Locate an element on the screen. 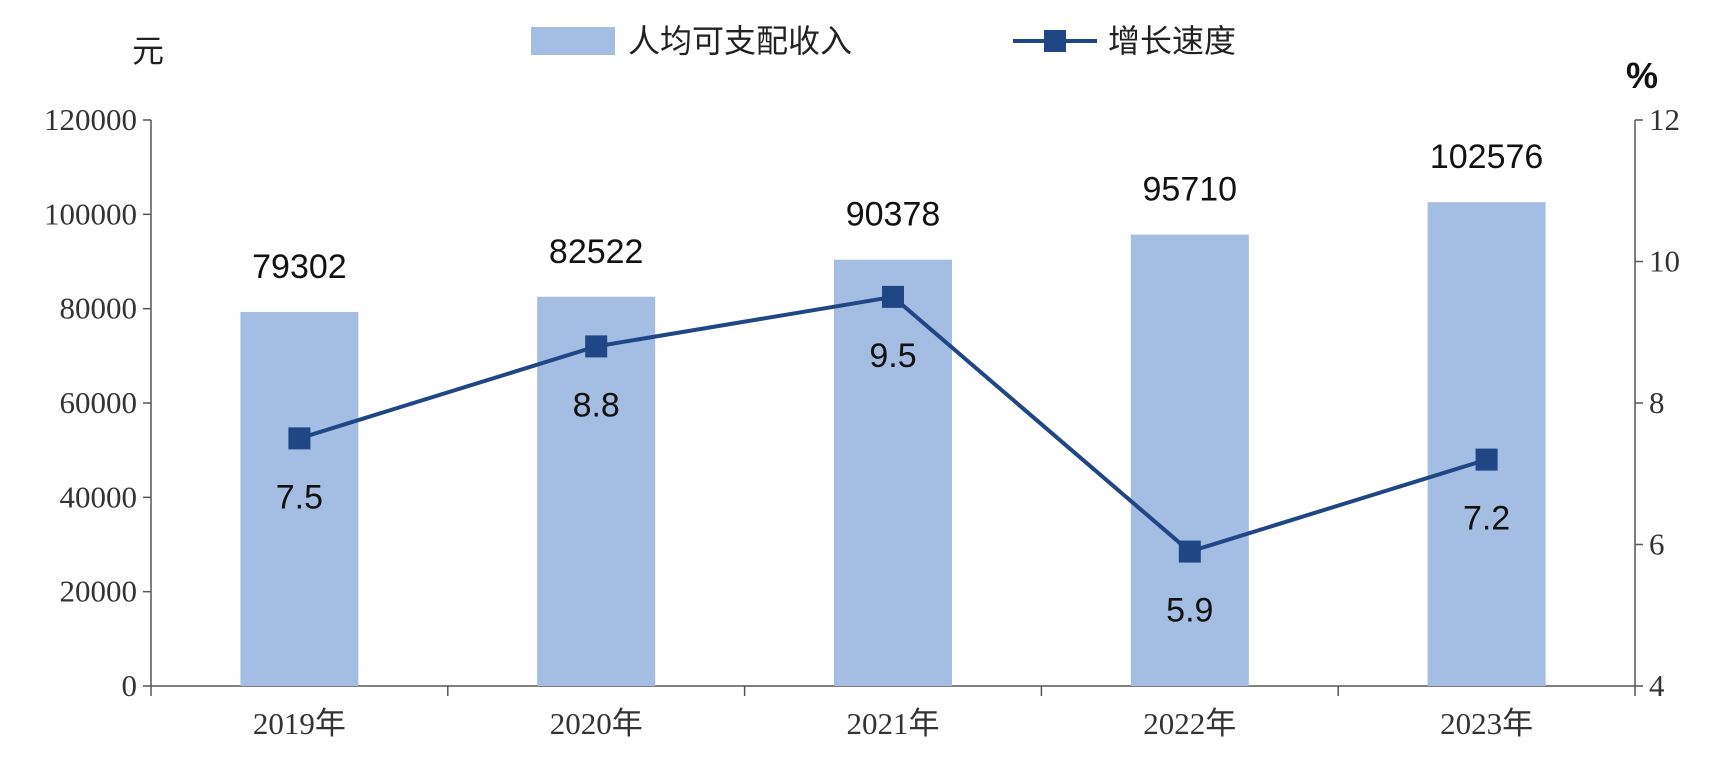 The height and width of the screenshot is (764, 1711). x-axis-tick-label: 2023年 is located at coordinates (1486, 723).